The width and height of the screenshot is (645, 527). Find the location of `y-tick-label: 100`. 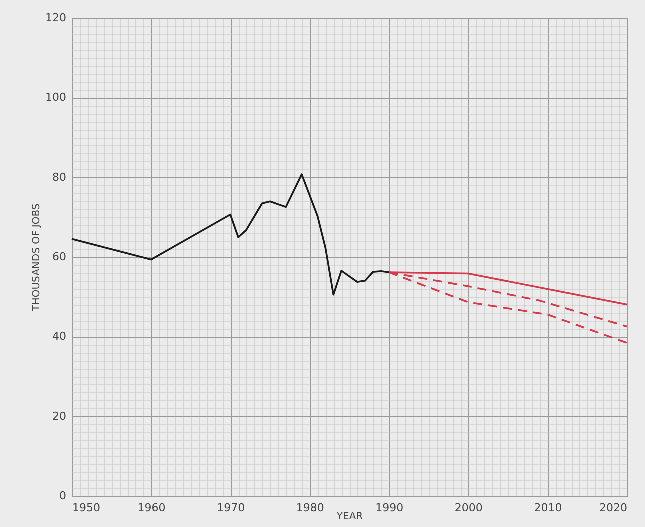

y-tick-label: 100 is located at coordinates (56, 97).